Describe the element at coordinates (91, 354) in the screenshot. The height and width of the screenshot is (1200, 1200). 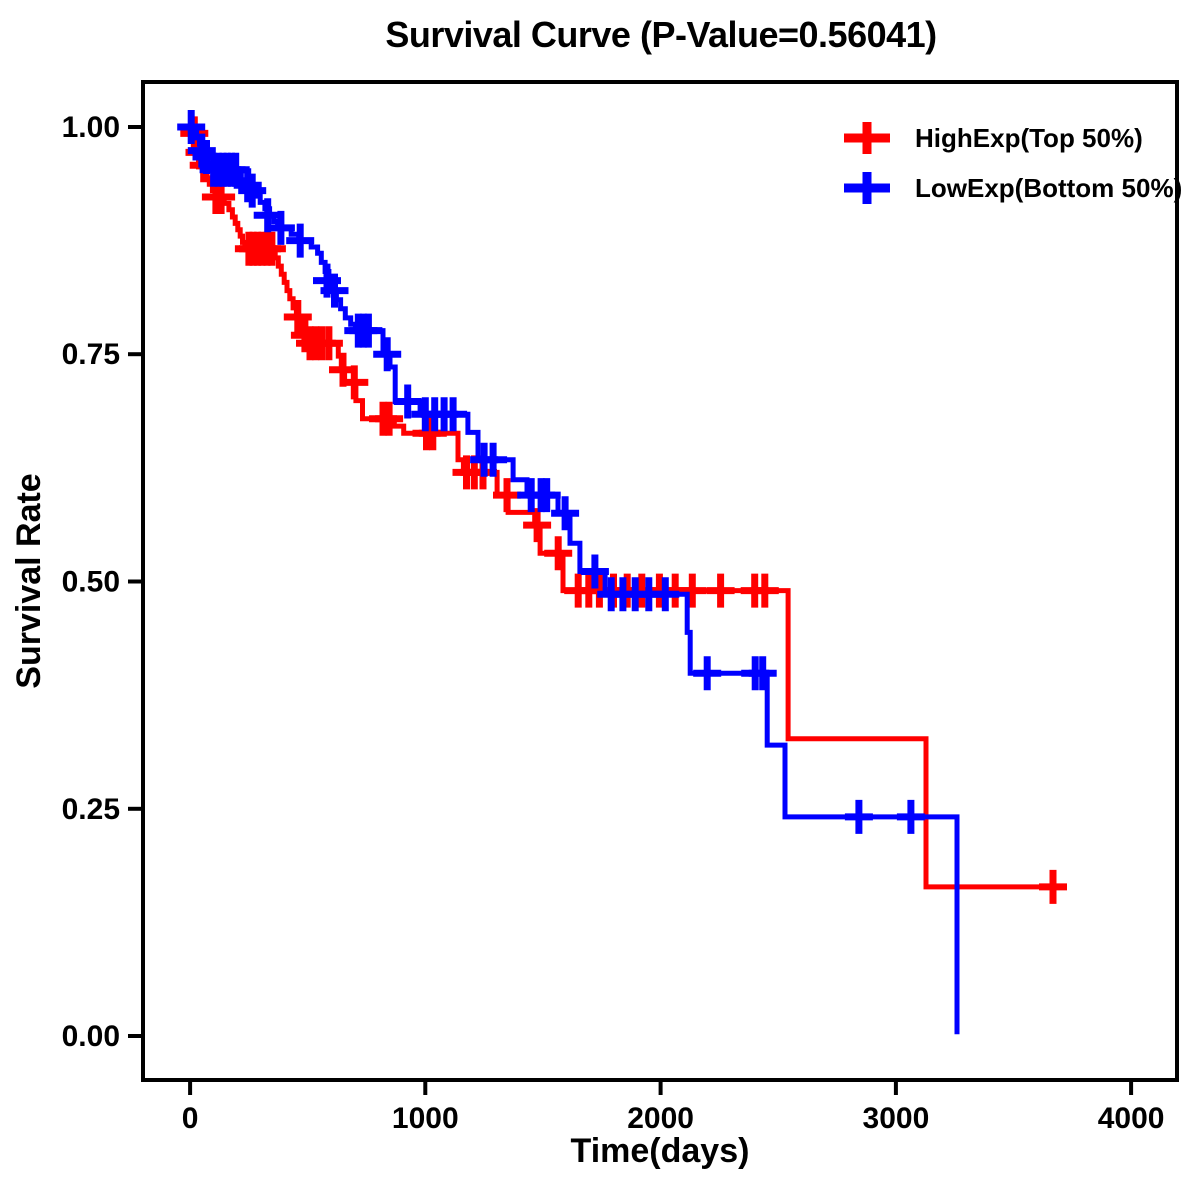
I see `y-tick-label: 0.75` at that location.